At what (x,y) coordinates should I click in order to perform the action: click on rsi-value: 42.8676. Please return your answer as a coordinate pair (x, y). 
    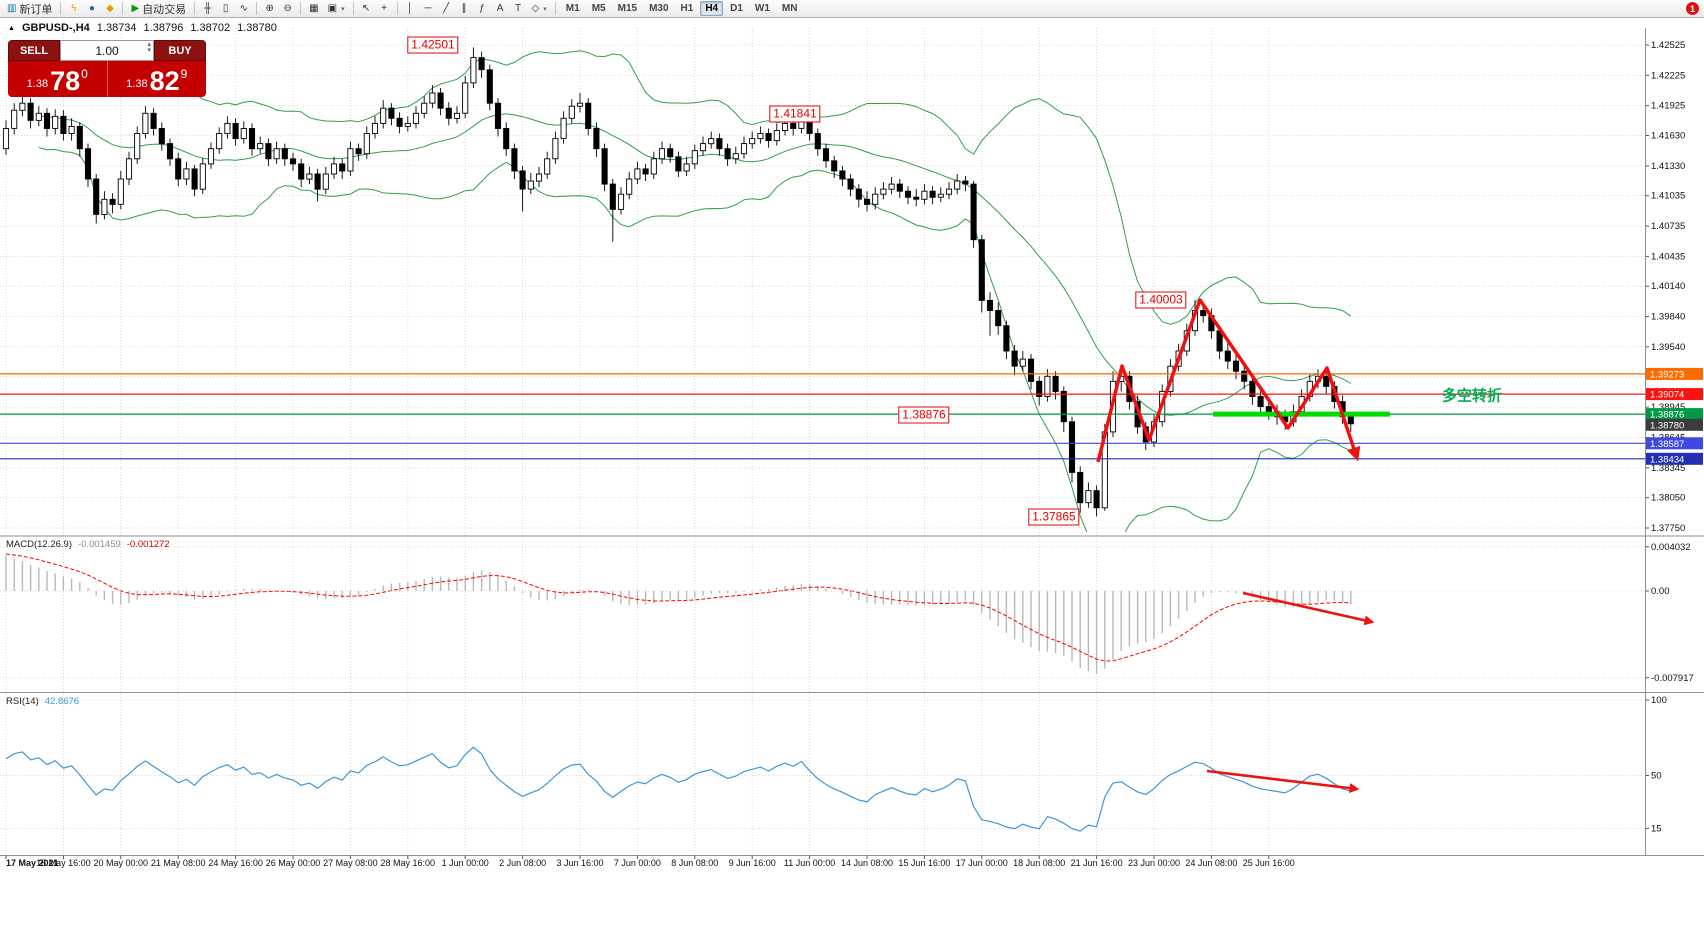
    Looking at the image, I should click on (62, 701).